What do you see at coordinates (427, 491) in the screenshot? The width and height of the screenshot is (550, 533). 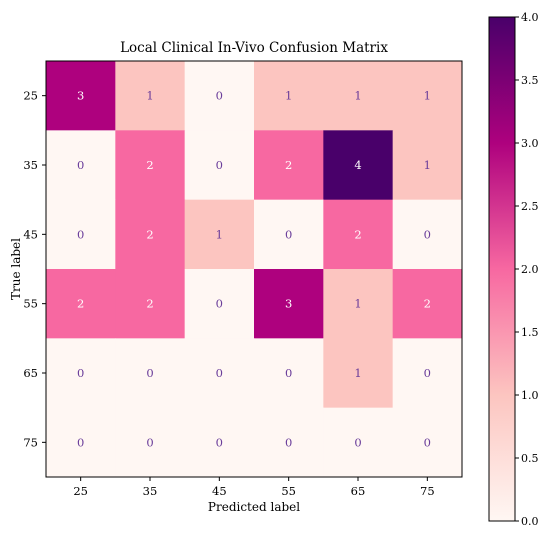 I see `x-tick-label: 75` at bounding box center [427, 491].